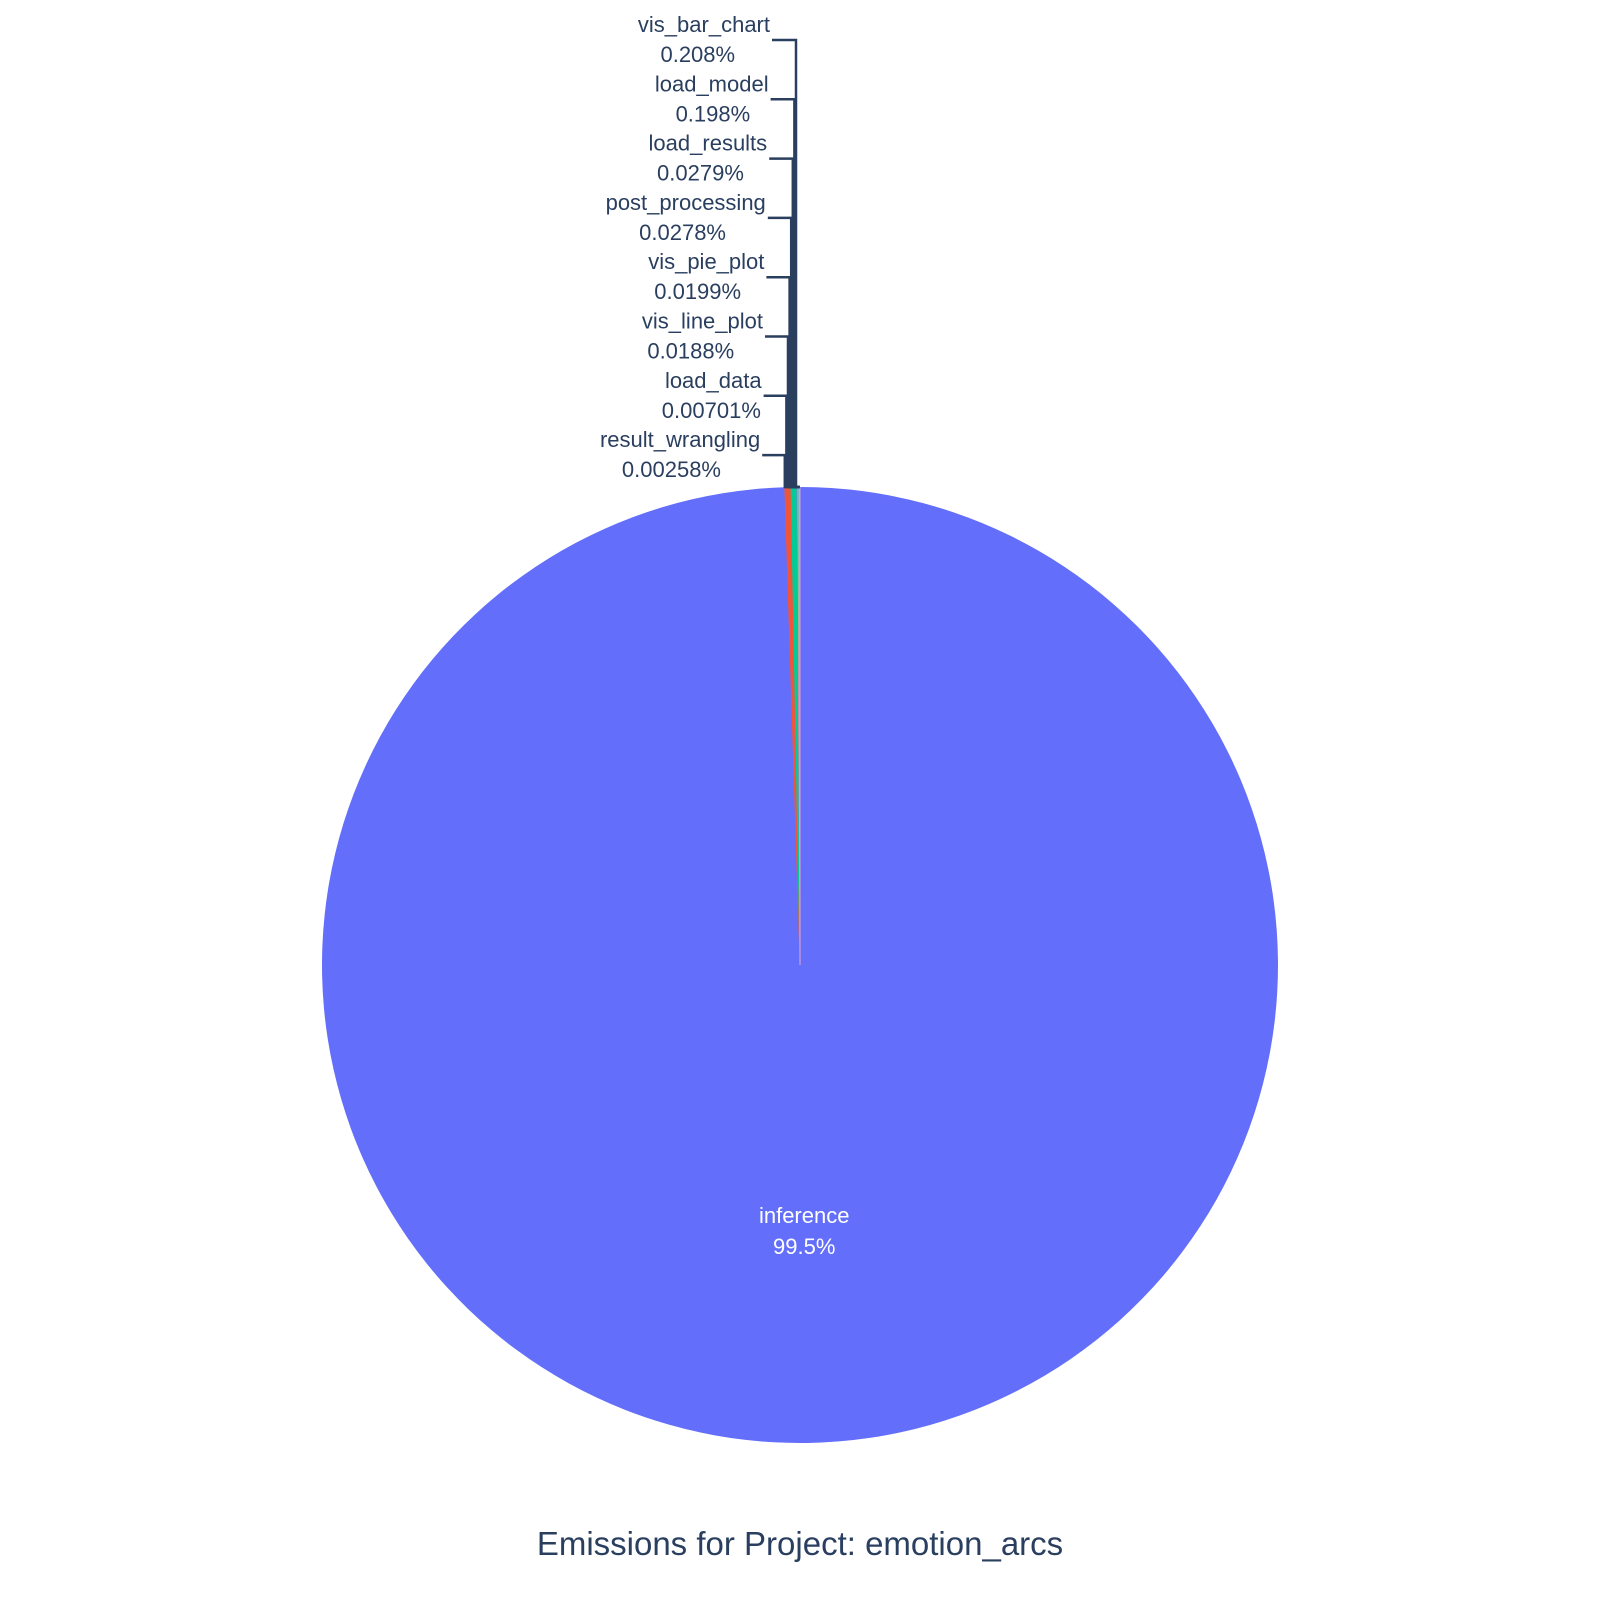 Image resolution: width=1600 pixels, height=1600 pixels. Describe the element at coordinates (783, 323) in the screenshot. I see `leader-line-load-results` at that location.